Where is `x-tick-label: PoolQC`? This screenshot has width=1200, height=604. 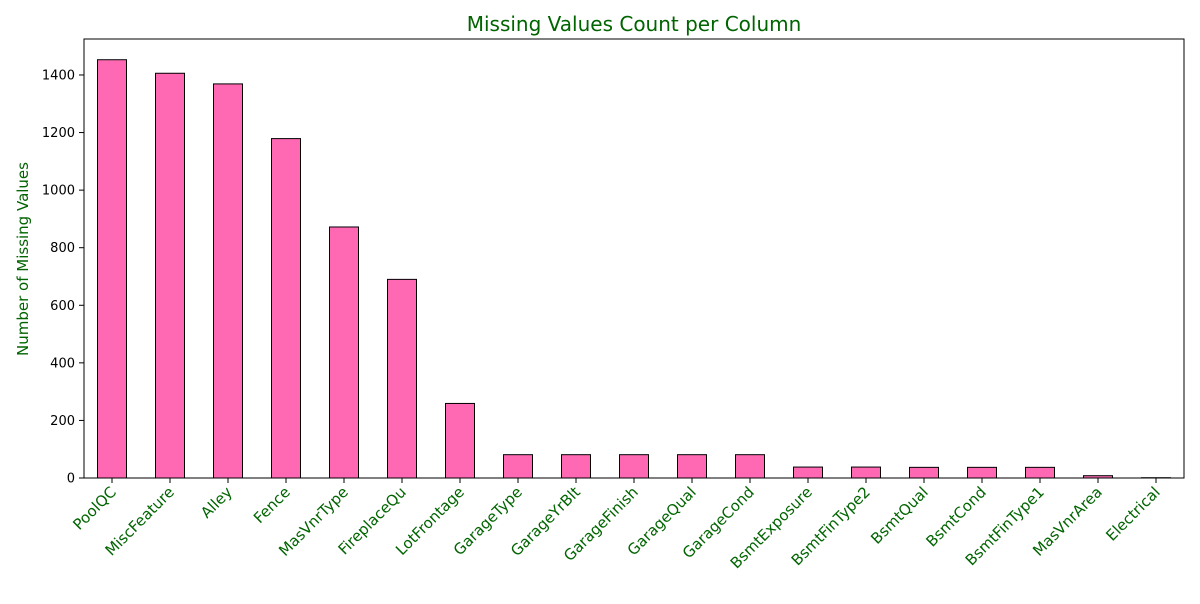 x-tick-label: PoolQC is located at coordinates (94, 508).